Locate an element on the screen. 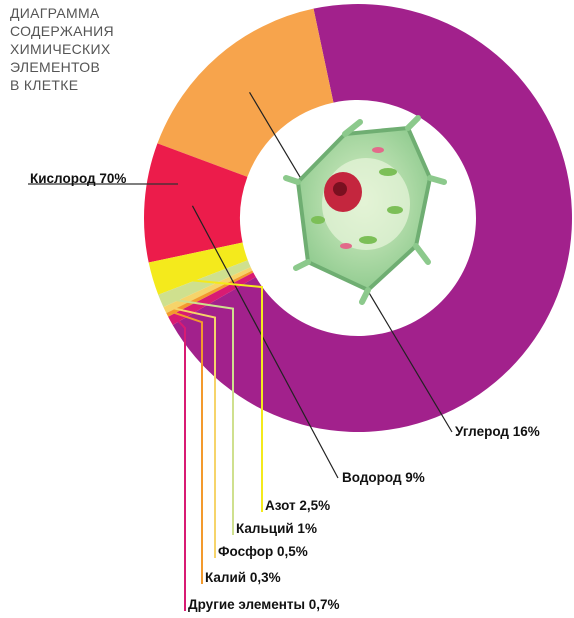  slice-label-1: Углерод 16% is located at coordinates (497, 431).